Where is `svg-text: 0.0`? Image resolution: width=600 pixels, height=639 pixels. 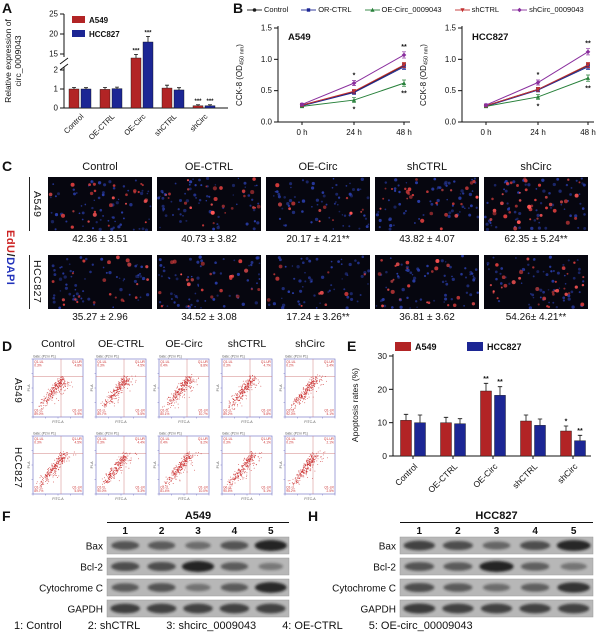 svg-text: 0.0 is located at coordinates (451, 122).